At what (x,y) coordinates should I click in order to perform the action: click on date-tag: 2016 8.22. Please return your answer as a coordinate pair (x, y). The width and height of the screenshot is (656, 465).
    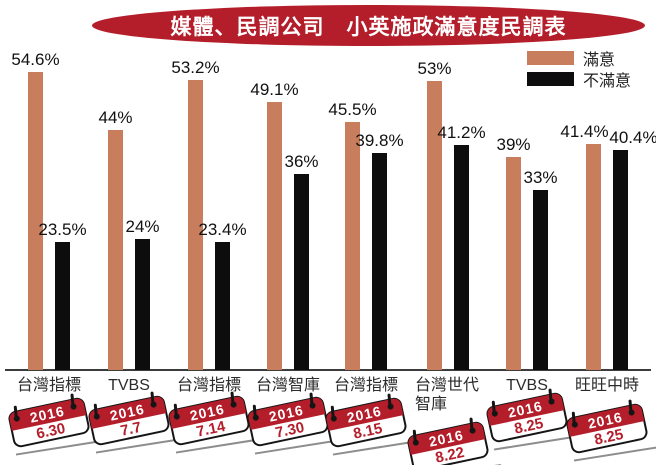
    Looking at the image, I should click on (454, 441).